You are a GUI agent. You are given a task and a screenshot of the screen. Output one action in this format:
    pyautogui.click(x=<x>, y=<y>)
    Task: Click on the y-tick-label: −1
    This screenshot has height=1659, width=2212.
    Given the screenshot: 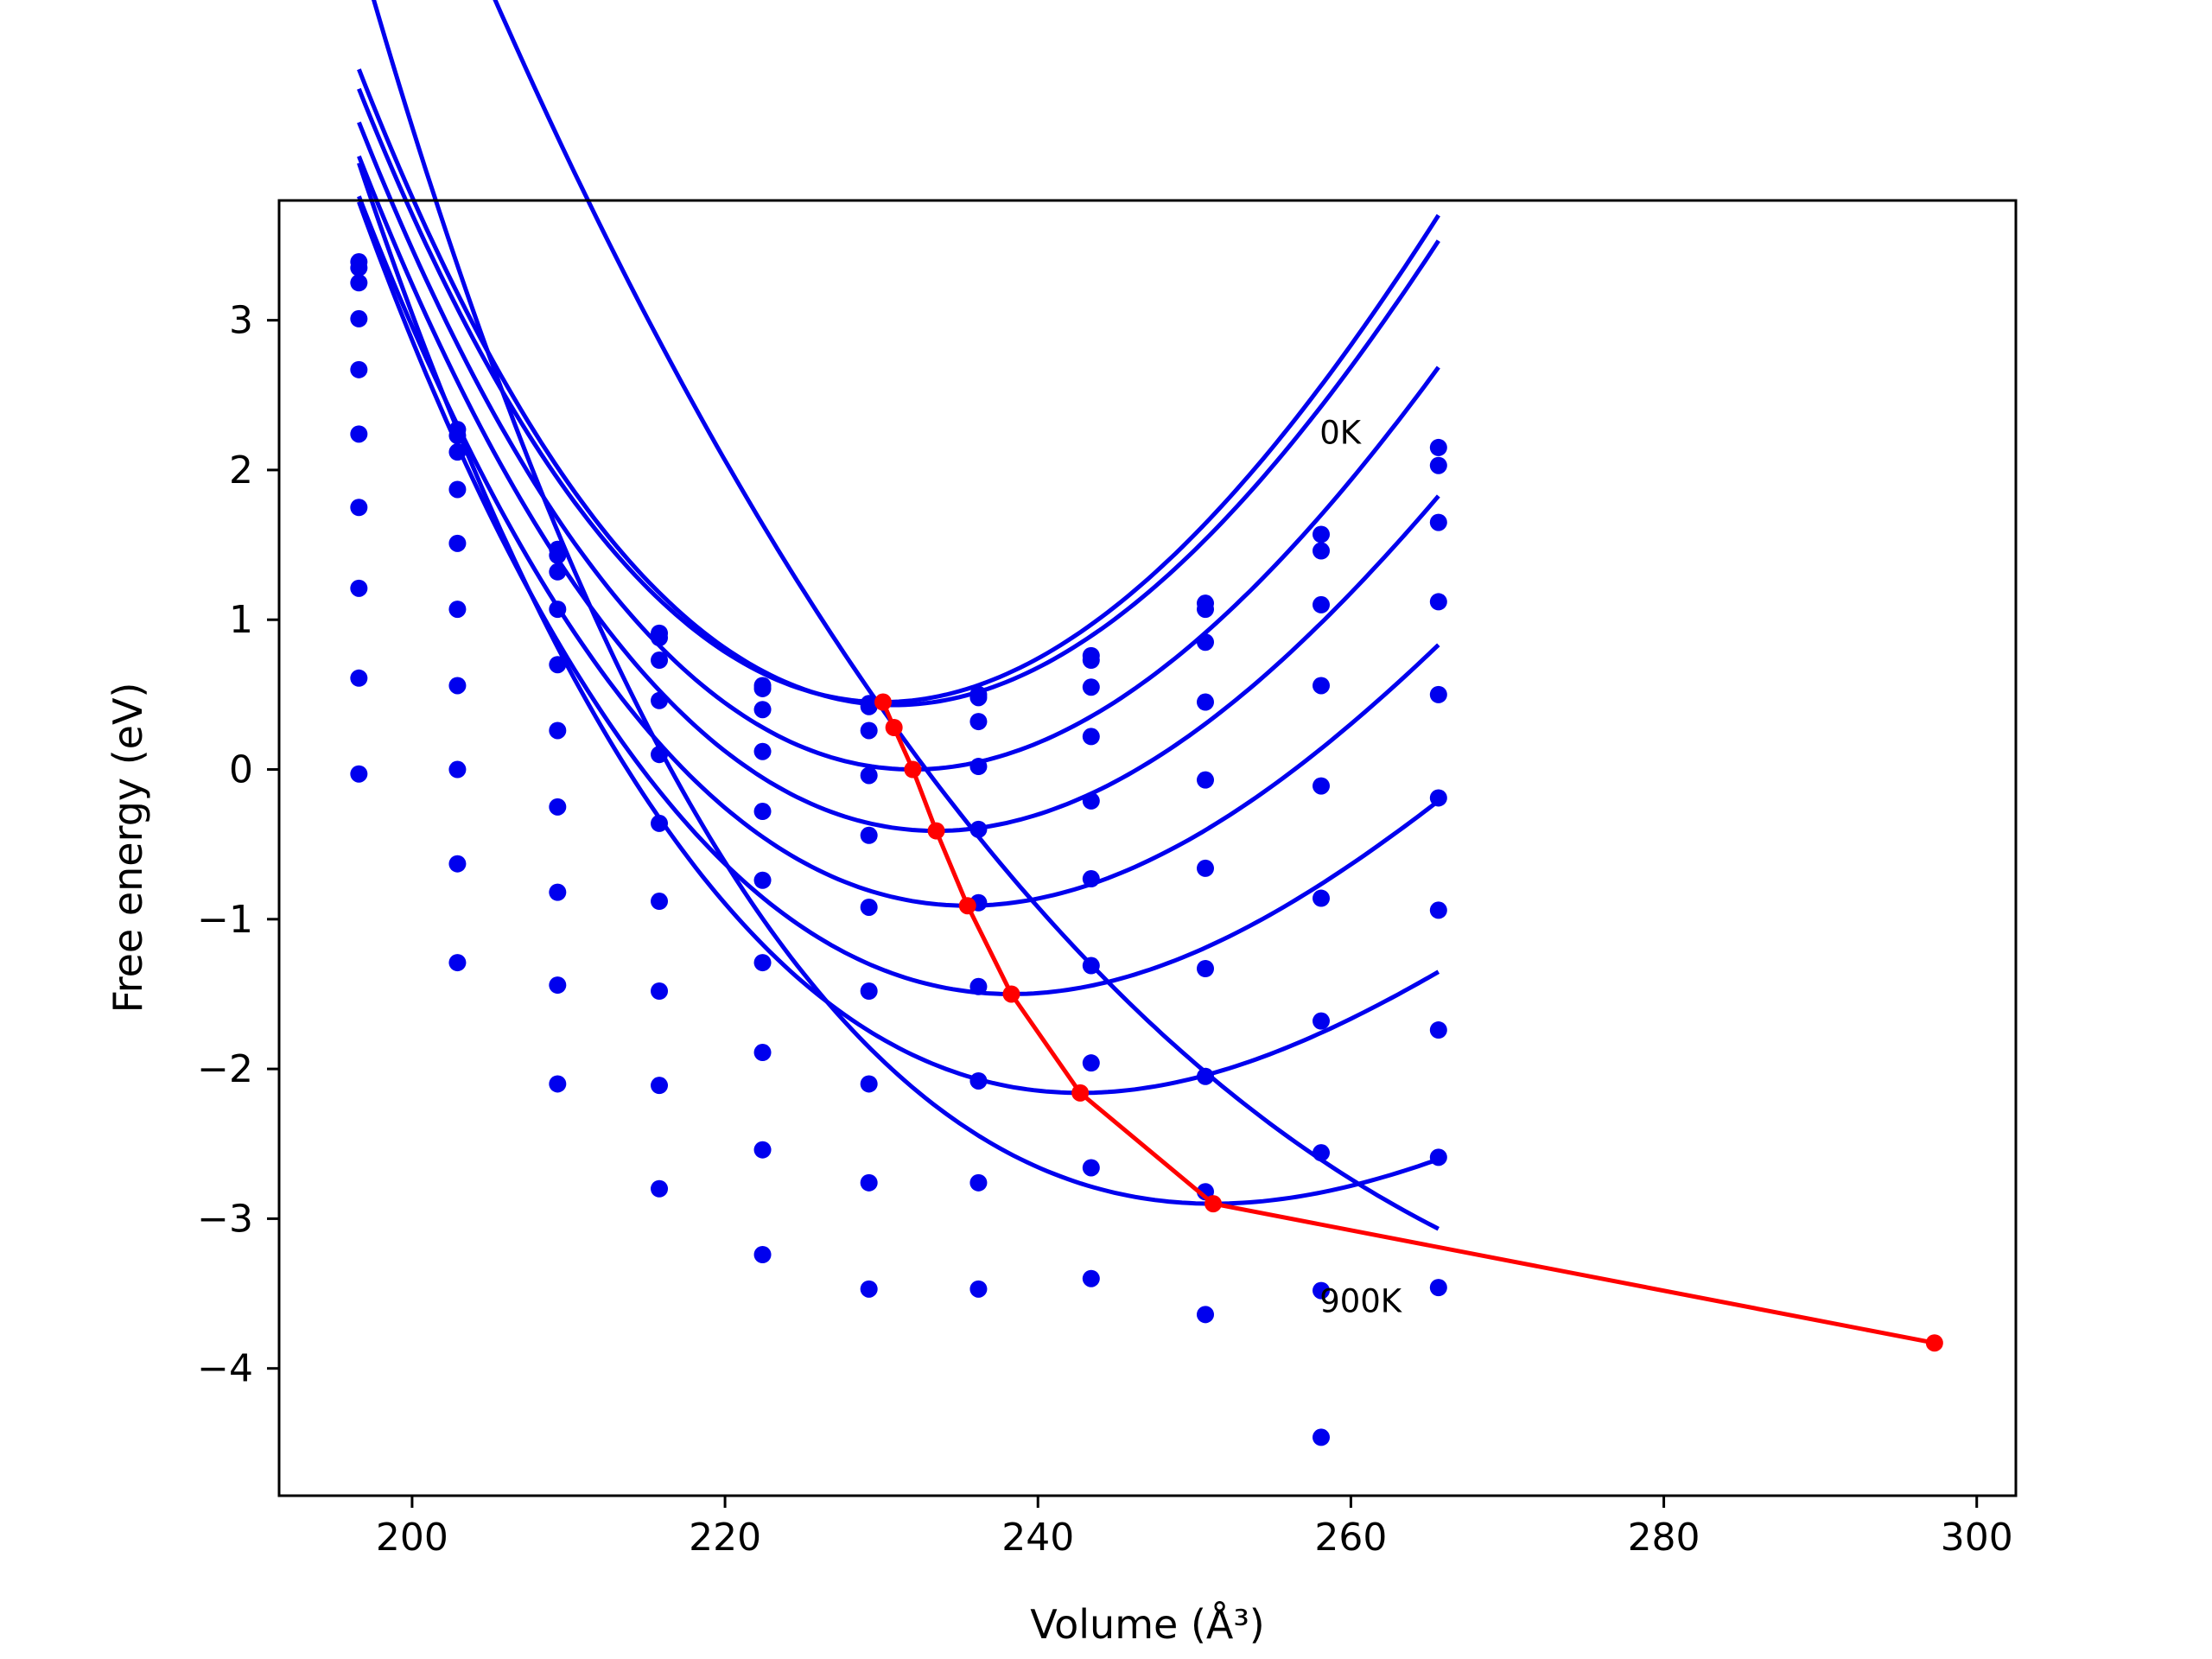 What is the action you would take?
    pyautogui.click(x=225, y=920)
    